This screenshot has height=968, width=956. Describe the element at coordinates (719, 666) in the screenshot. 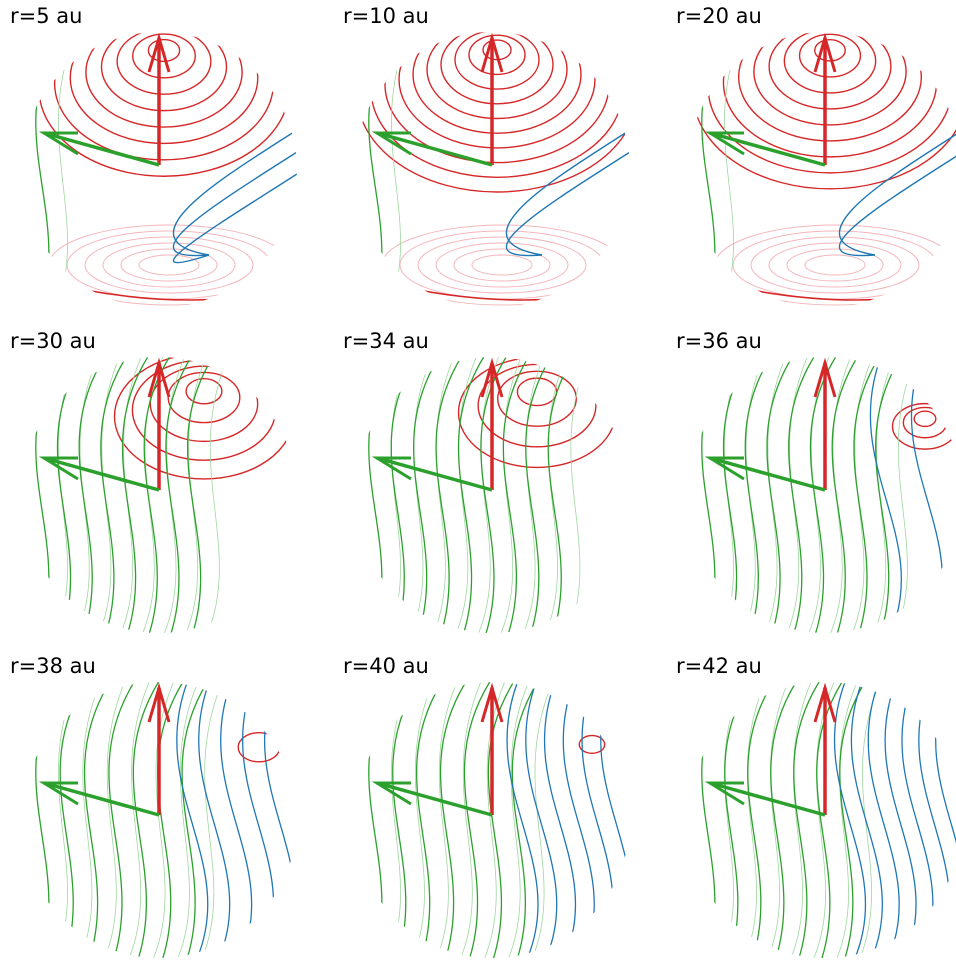

I see `panel-label: r=42 au` at that location.